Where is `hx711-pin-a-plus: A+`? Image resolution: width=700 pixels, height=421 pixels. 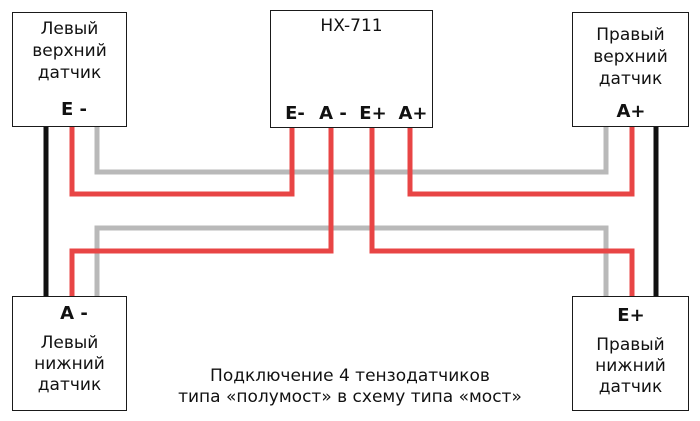 hx711-pin-a-plus: A+ is located at coordinates (413, 113).